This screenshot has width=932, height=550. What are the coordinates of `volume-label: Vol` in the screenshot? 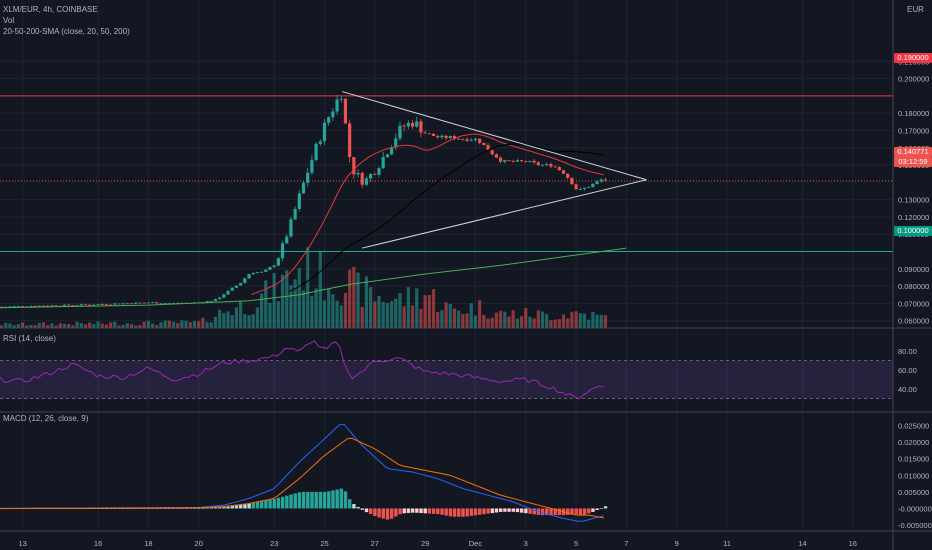 It's located at (9, 20).